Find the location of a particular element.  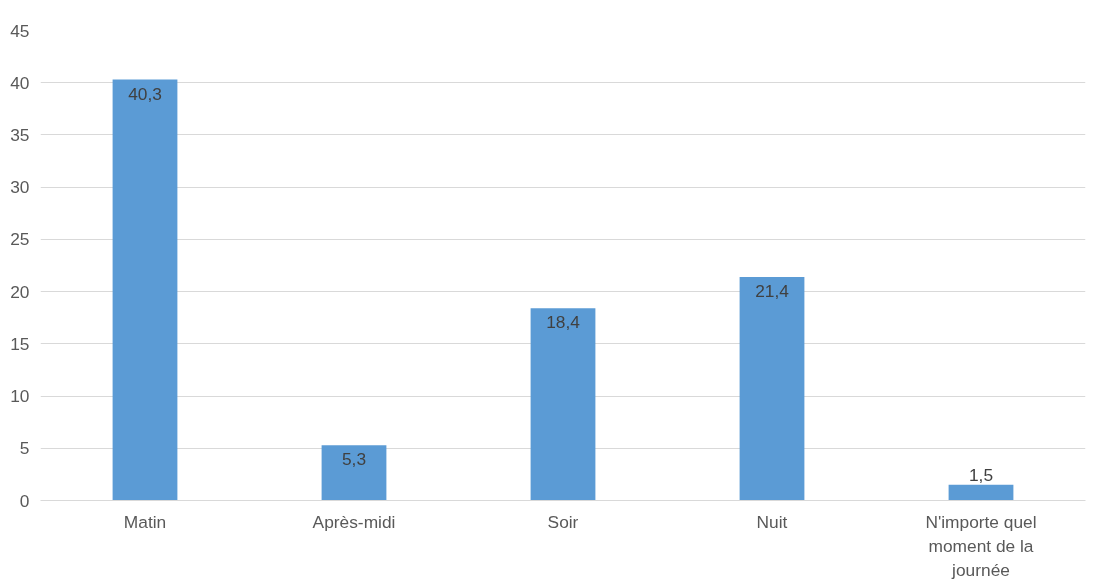

y-tick-label: 35 is located at coordinates (20, 134).